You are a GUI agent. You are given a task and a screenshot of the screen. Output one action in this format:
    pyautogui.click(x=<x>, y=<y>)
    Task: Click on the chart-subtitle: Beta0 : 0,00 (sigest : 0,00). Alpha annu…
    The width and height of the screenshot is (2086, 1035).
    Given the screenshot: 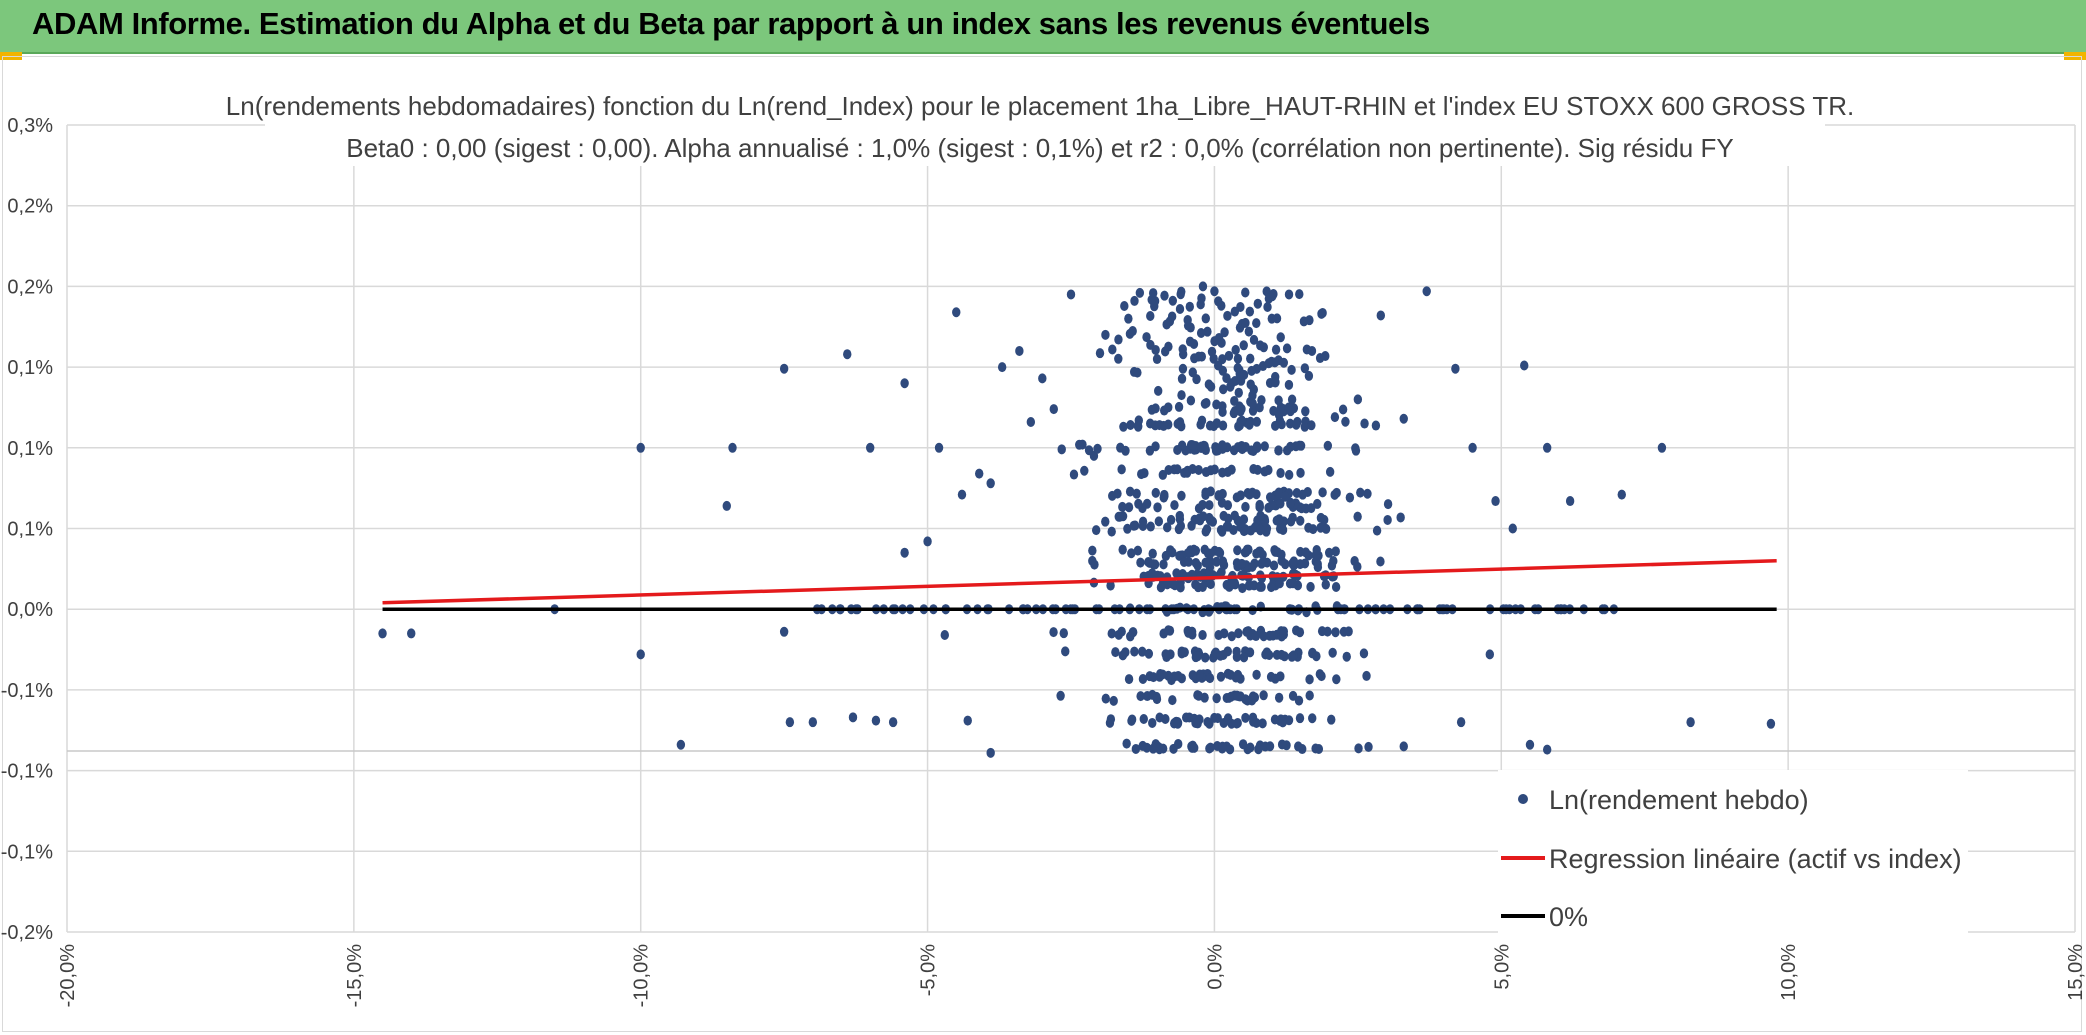 What is the action you would take?
    pyautogui.click(x=1039, y=148)
    